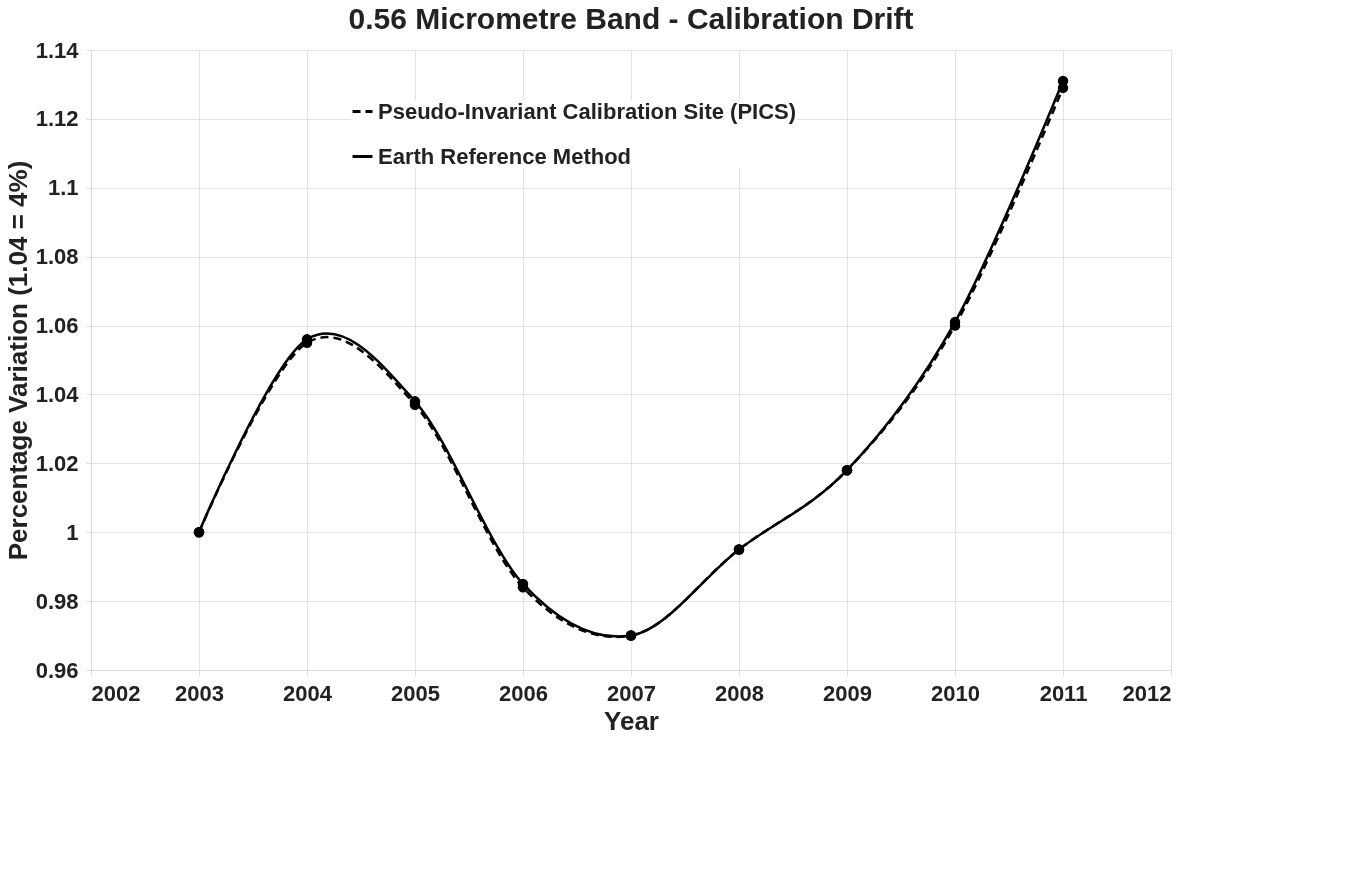 The width and height of the screenshot is (1370, 886). I want to click on y-tick-label: 1.14, so click(57, 50).